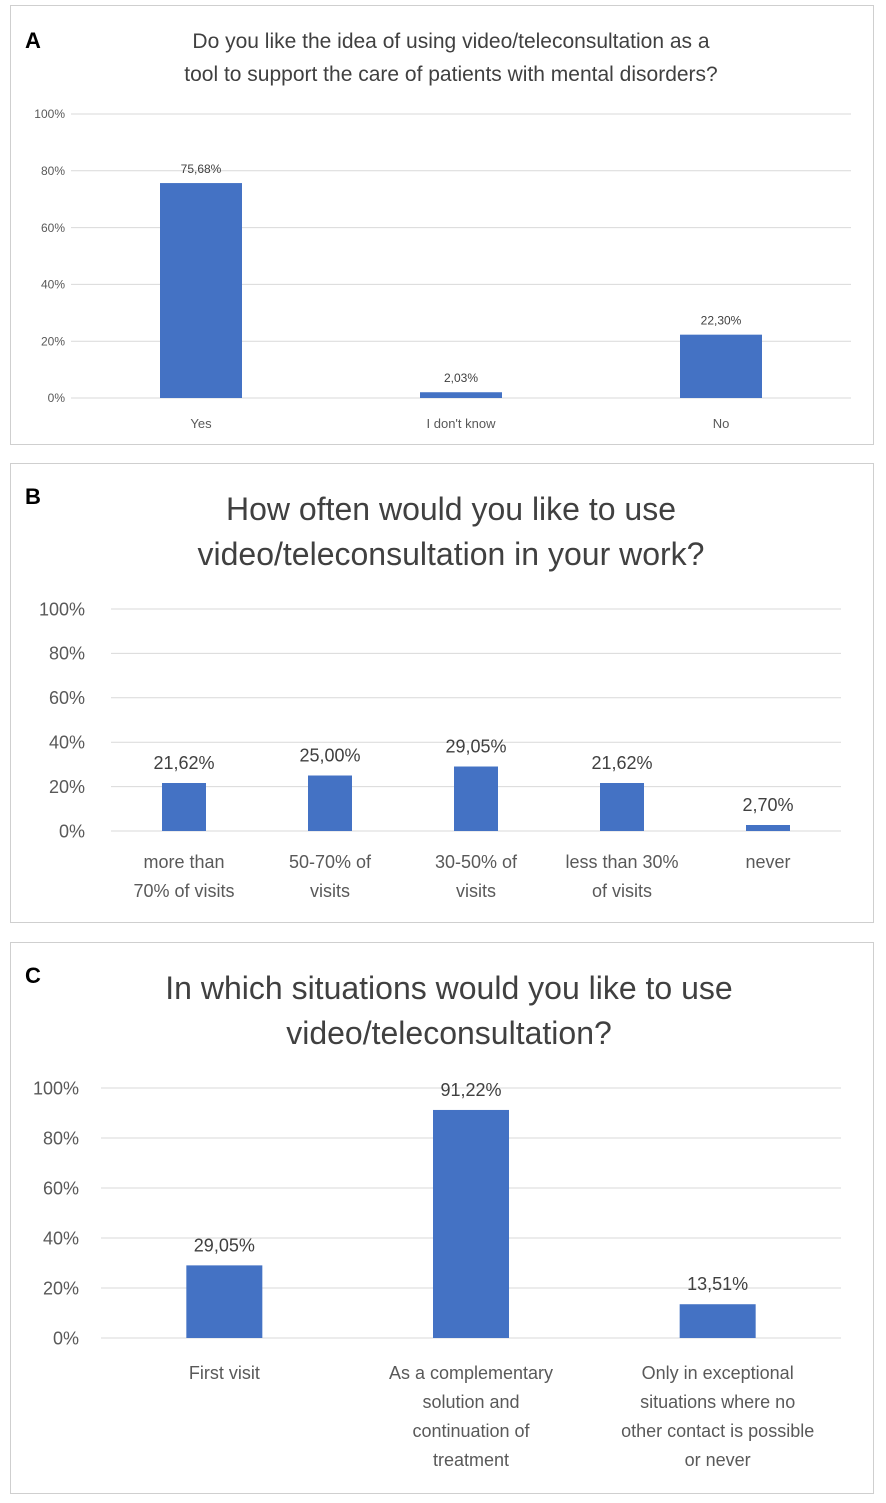  What do you see at coordinates (717, 1431) in the screenshot?
I see `category-label: other contact is possible` at bounding box center [717, 1431].